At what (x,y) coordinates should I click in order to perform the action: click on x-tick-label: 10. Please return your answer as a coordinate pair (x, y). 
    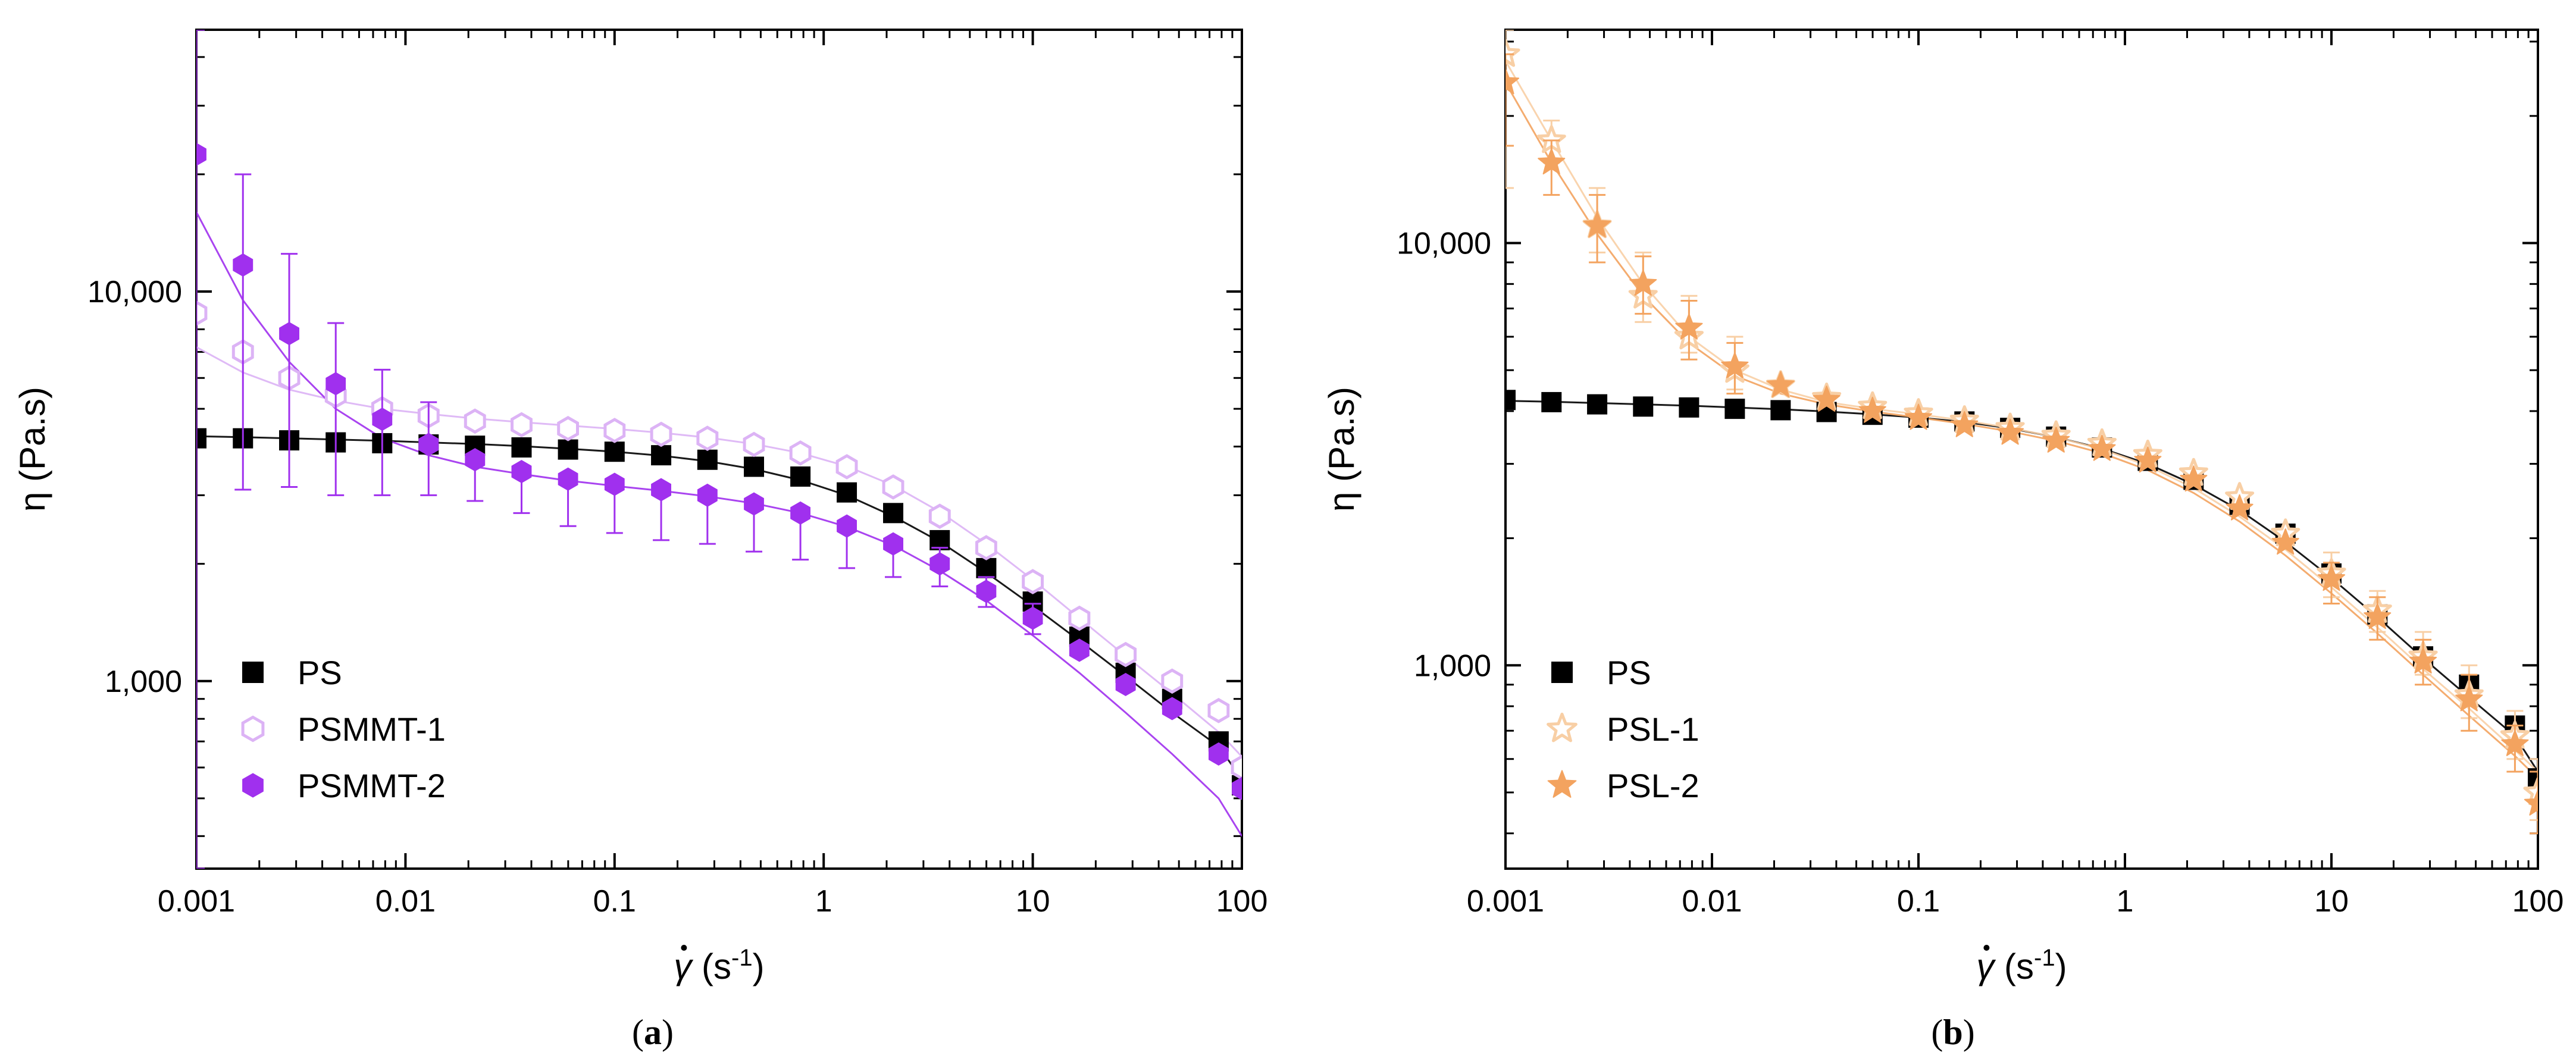
    Looking at the image, I should click on (1033, 901).